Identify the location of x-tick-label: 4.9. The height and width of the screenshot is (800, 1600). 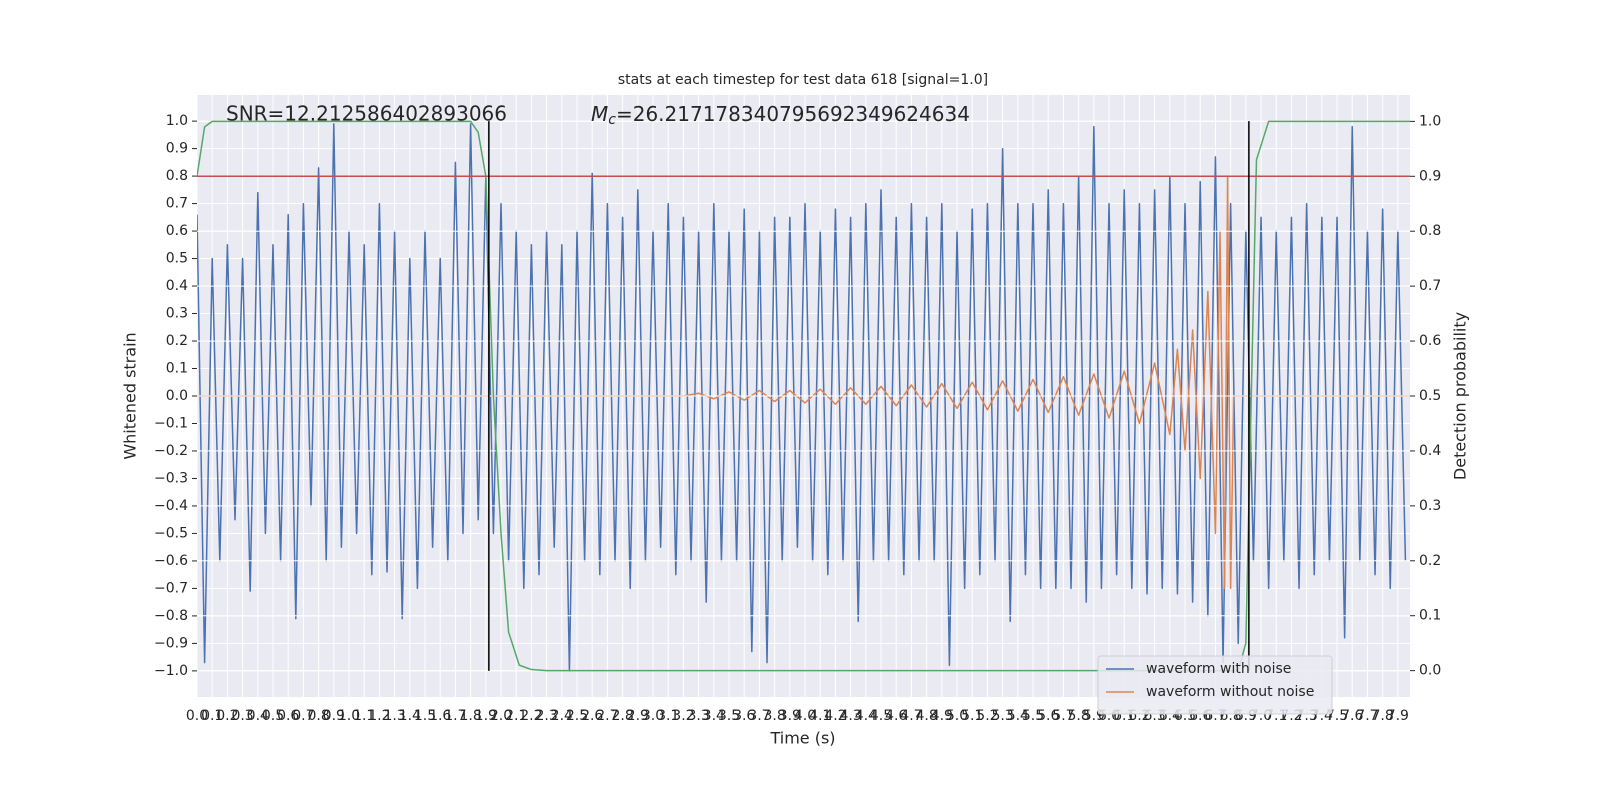
(942, 716).